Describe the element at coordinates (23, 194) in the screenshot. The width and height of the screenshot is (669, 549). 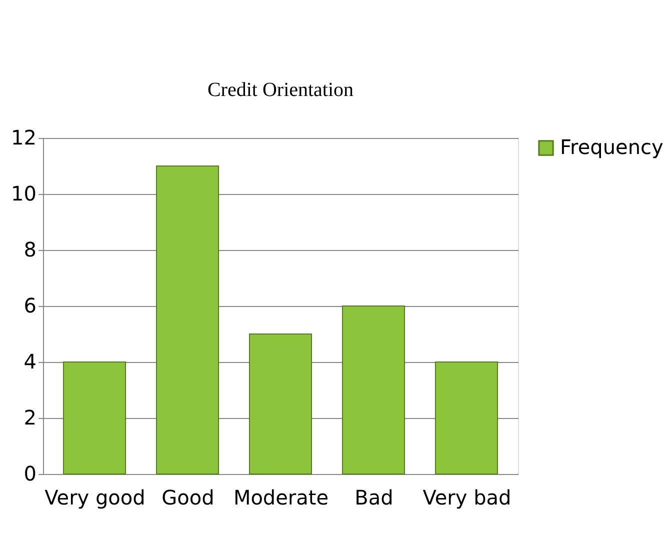
I see `y-tick-label: 10` at that location.